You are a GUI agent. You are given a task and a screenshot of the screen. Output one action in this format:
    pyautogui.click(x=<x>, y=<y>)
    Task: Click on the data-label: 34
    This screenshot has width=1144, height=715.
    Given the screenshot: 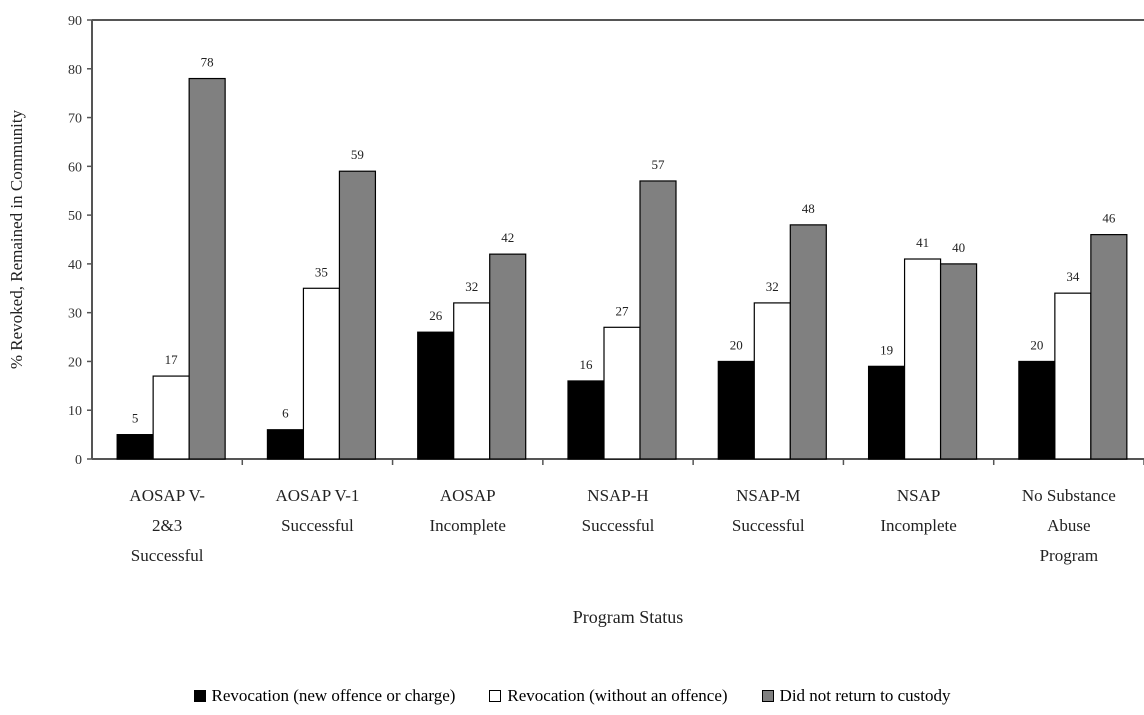 What is the action you would take?
    pyautogui.click(x=1073, y=276)
    